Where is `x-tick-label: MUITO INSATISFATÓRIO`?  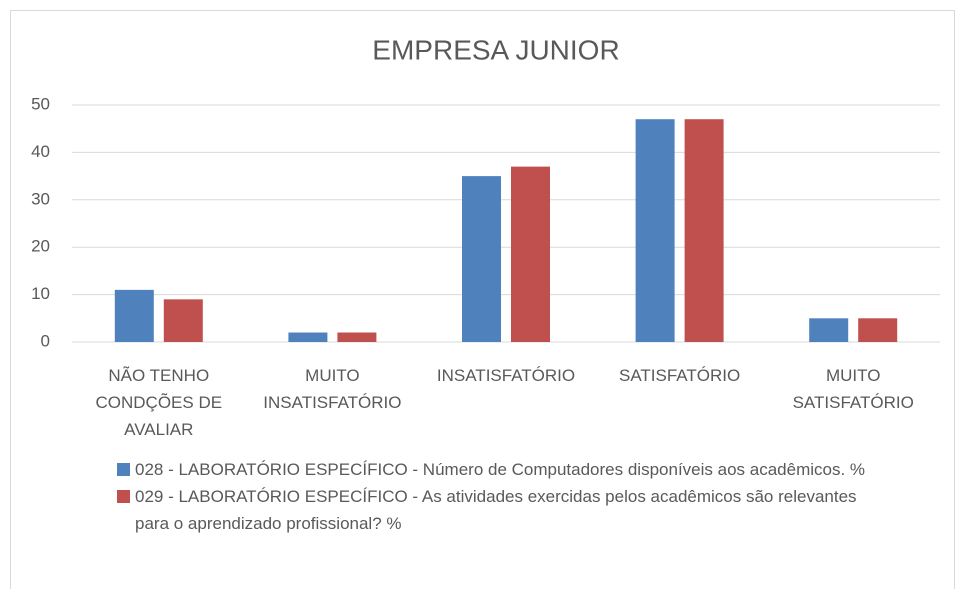
x-tick-label: MUITO INSATISFATÓRIO is located at coordinates (332, 389).